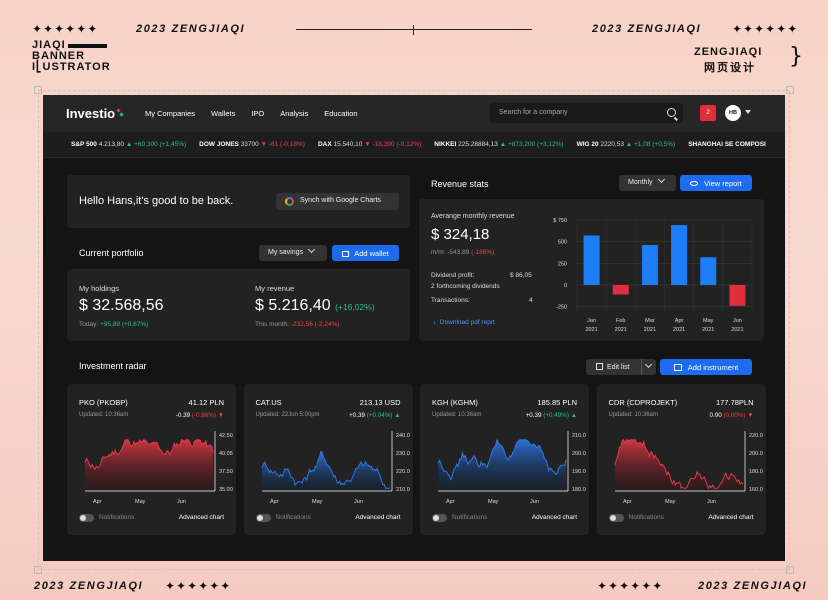 The width and height of the screenshot is (828, 600). I want to click on ticker-item: SHANGHAI SE COMPOSI, so click(727, 144).